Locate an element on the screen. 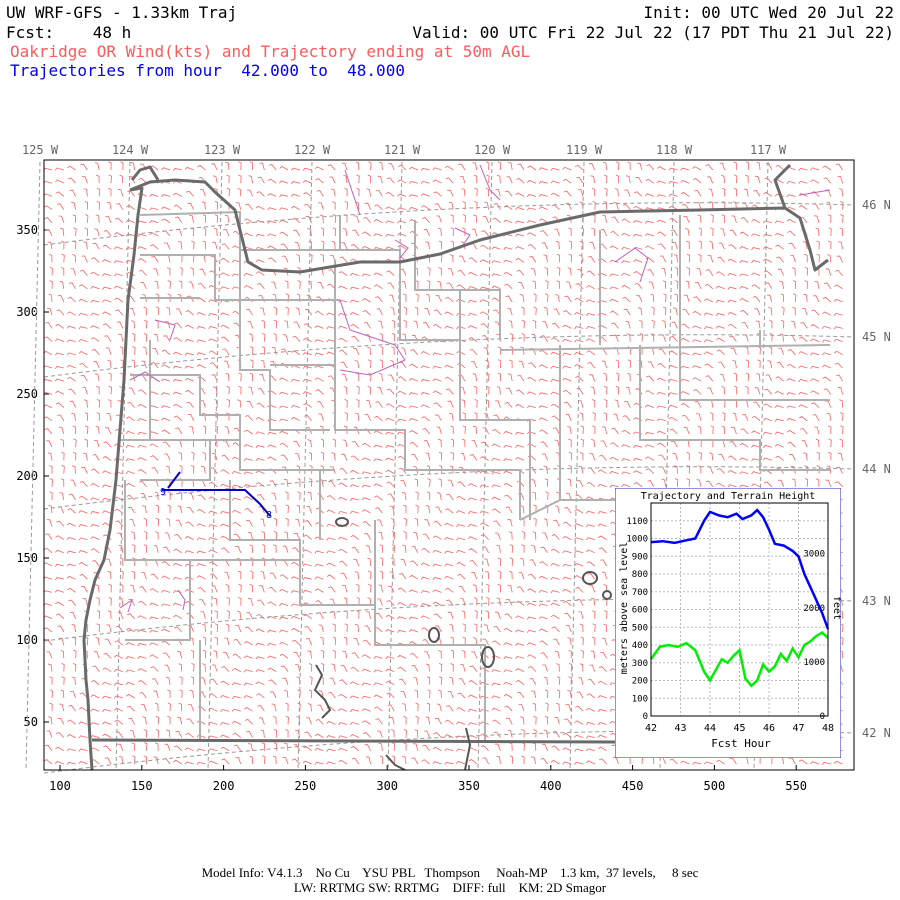 This screenshot has width=900, height=900. latitude-label: 43 N is located at coordinates (876, 601).